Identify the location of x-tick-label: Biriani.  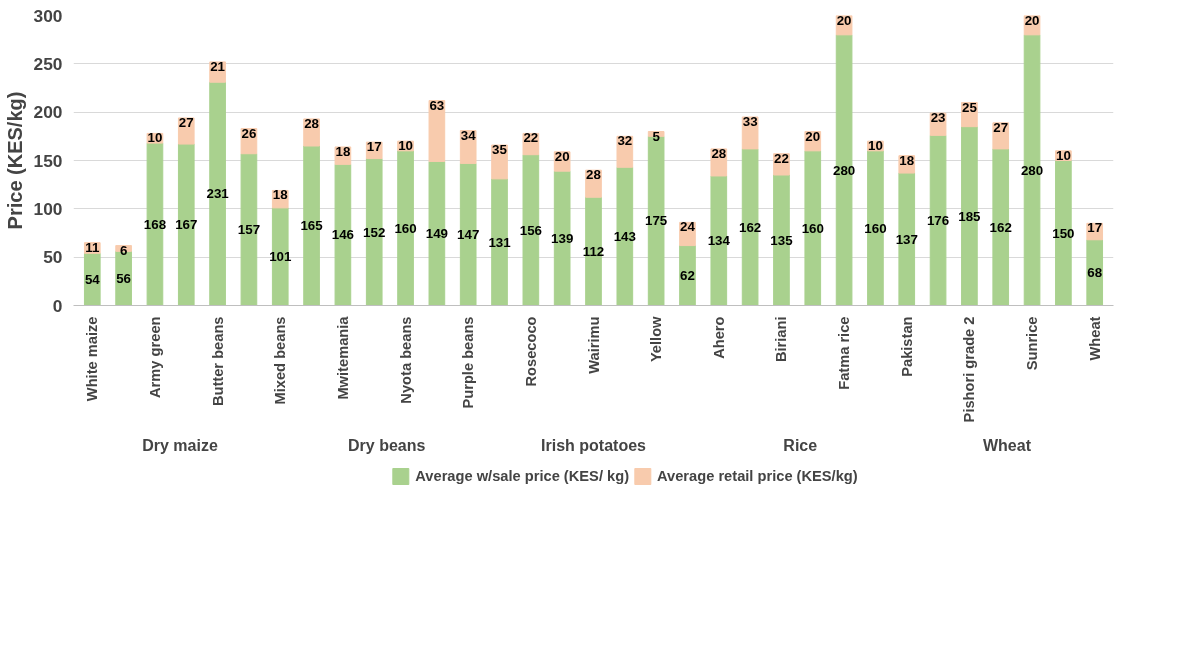
(781, 339).